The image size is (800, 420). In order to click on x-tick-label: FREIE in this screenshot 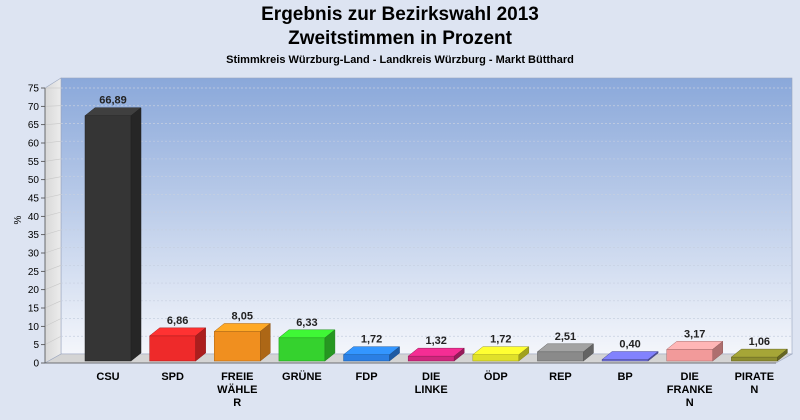, I will do `click(237, 377)`.